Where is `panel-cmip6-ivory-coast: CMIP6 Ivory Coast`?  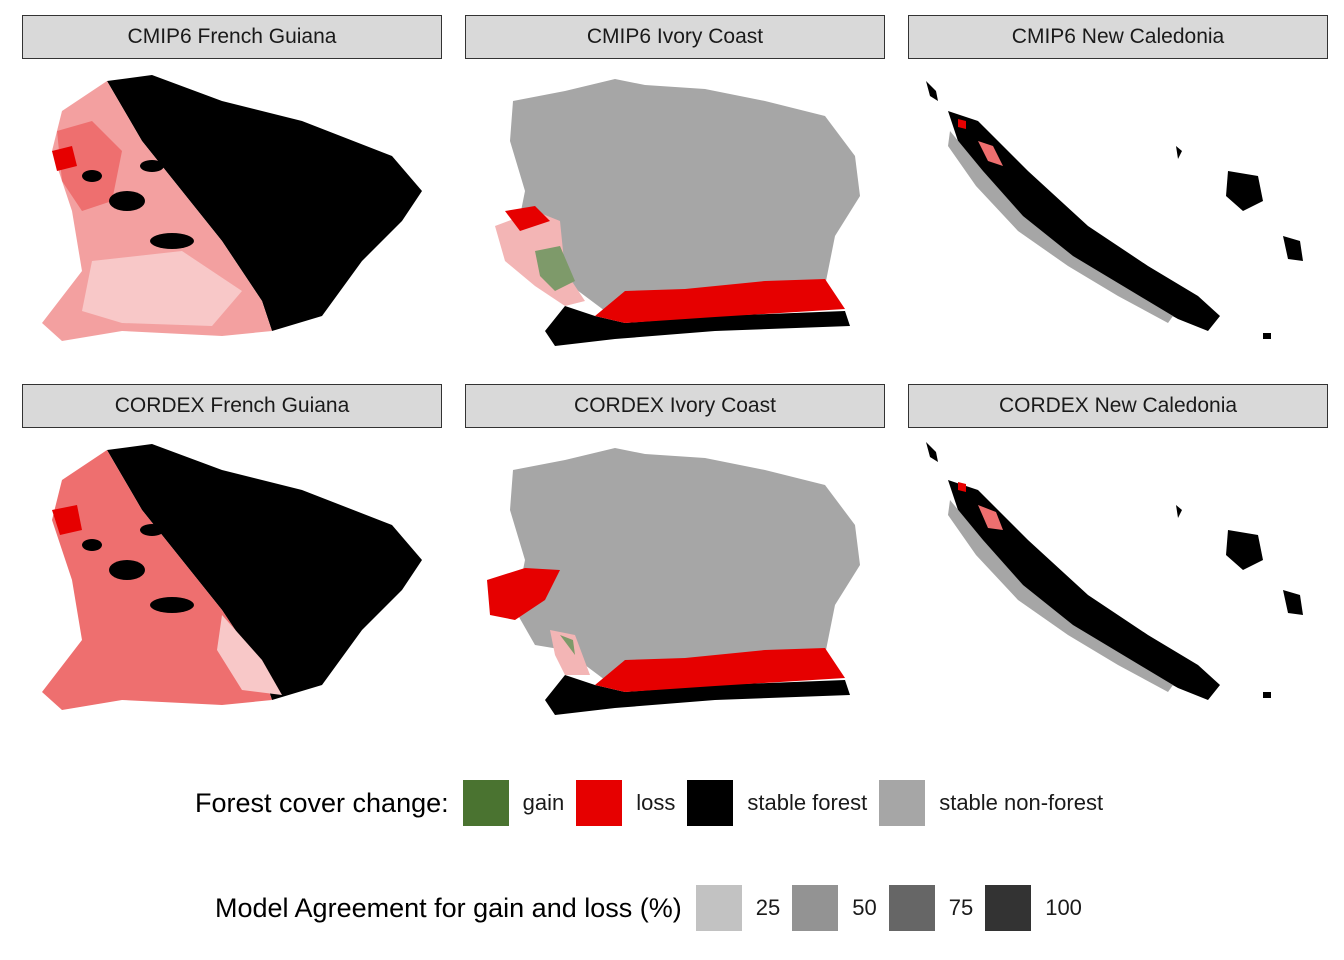 panel-cmip6-ivory-coast: CMIP6 Ivory Coast is located at coordinates (675, 185).